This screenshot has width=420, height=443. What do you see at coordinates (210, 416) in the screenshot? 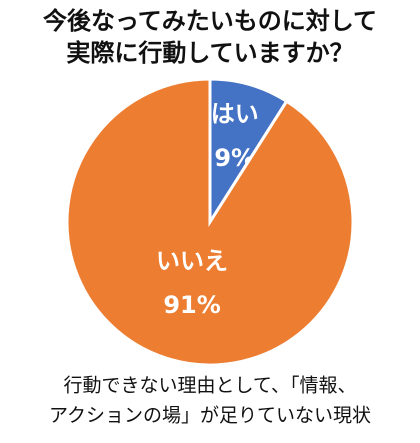
I see `annotation: アクションの場」が足りていない現状` at bounding box center [210, 416].